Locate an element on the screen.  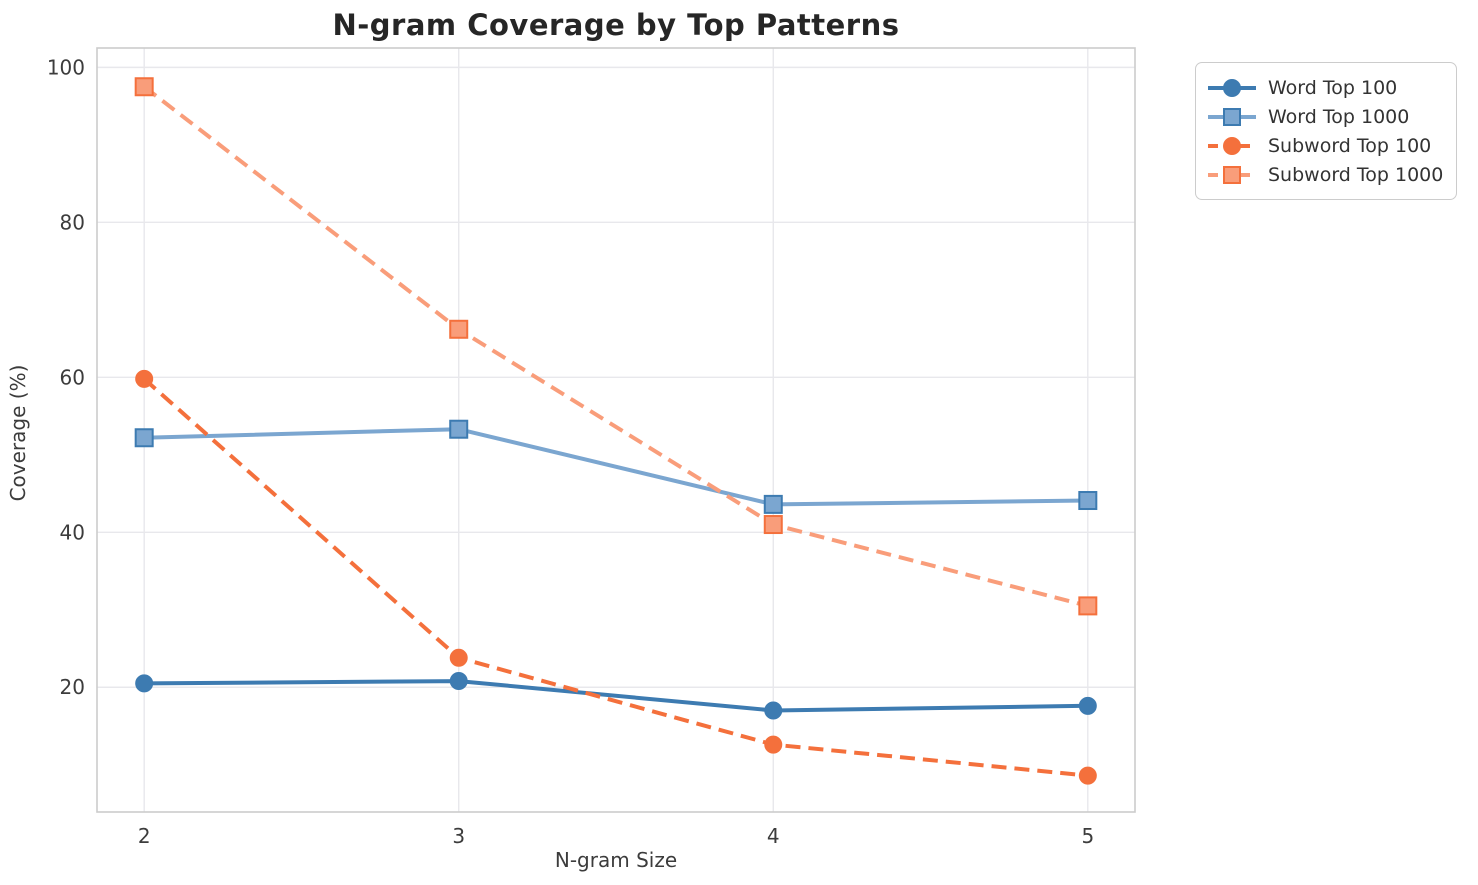
legend-item-subword-top-100: Subword Top 100 is located at coordinates (1325, 145).